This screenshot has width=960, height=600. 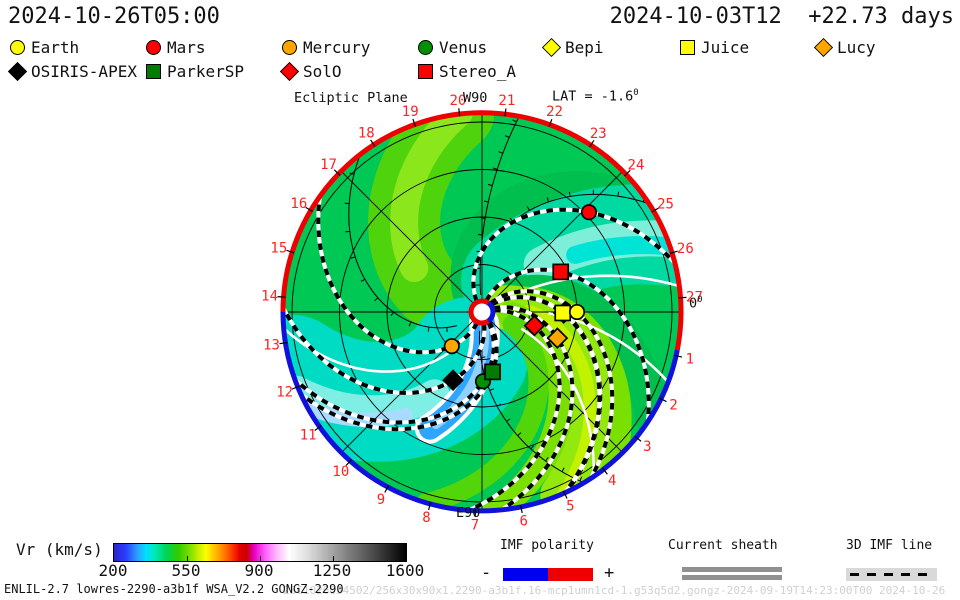 What do you see at coordinates (604, 282) in the screenshot?
I see `current-sheet-line` at bounding box center [604, 282].